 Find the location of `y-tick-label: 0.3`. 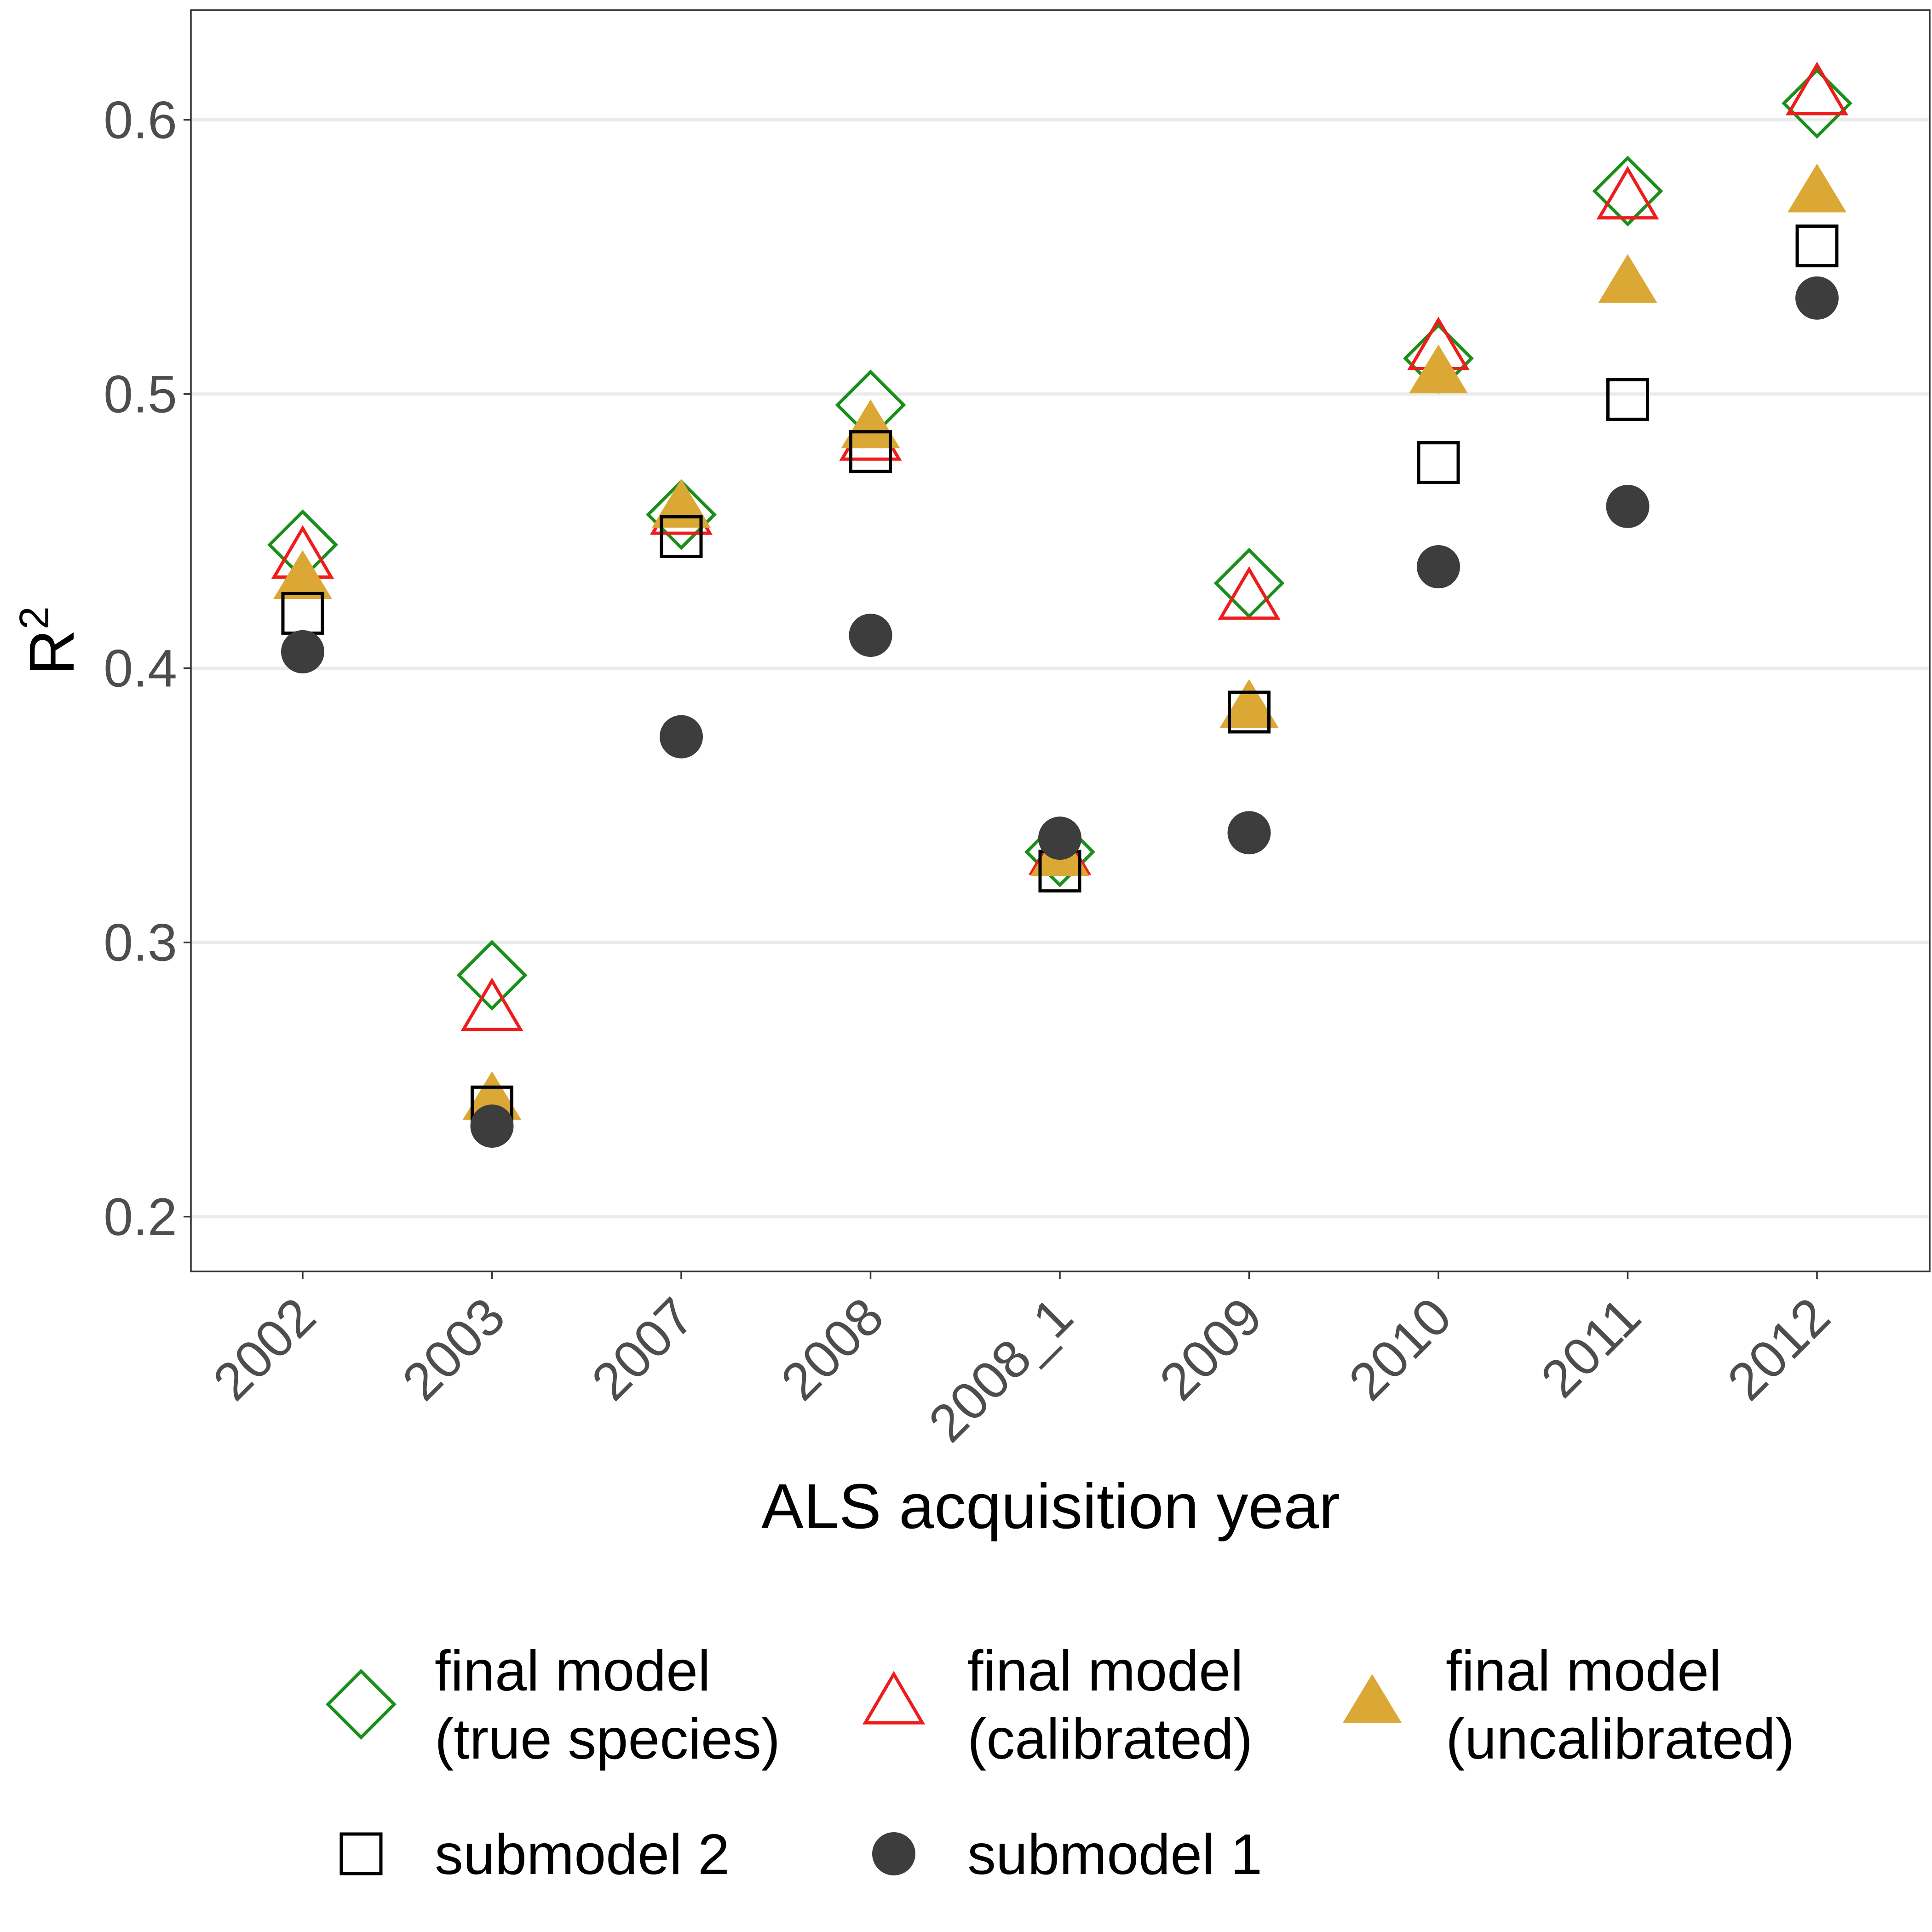

y-tick-label: 0.3 is located at coordinates (140, 943).